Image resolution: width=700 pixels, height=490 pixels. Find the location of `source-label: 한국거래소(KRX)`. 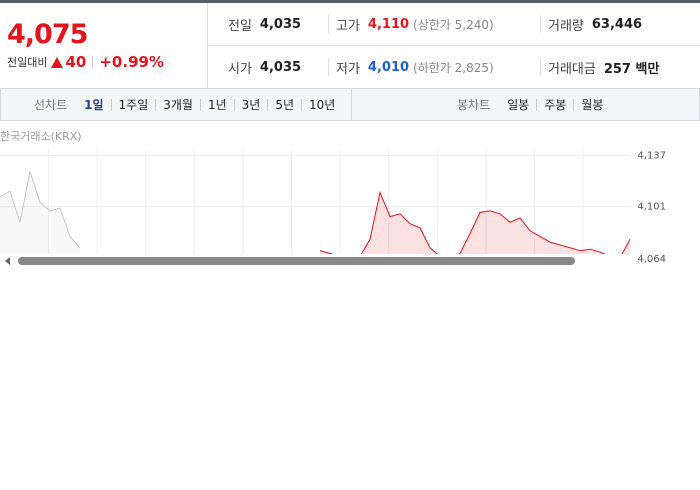

source-label: 한국거래소(KRX) is located at coordinates (41, 136).